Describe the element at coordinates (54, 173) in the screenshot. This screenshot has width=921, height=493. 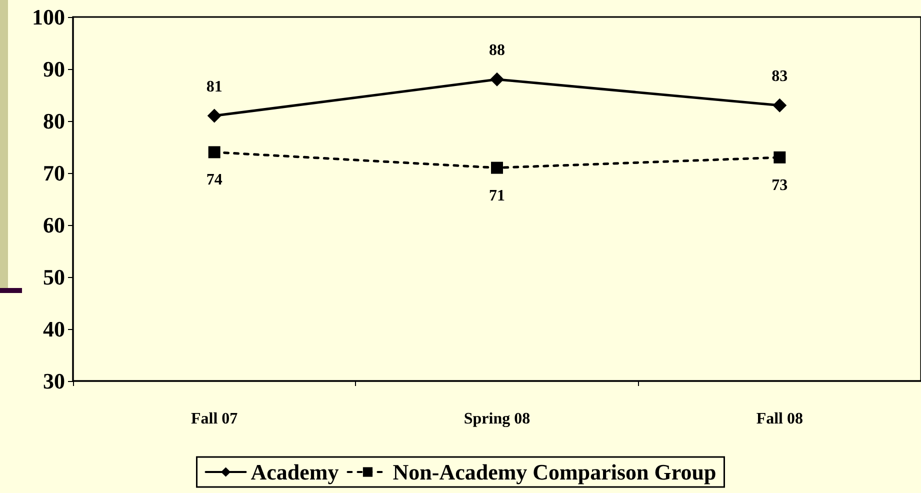
I see `y-tick-label: 70` at that location.